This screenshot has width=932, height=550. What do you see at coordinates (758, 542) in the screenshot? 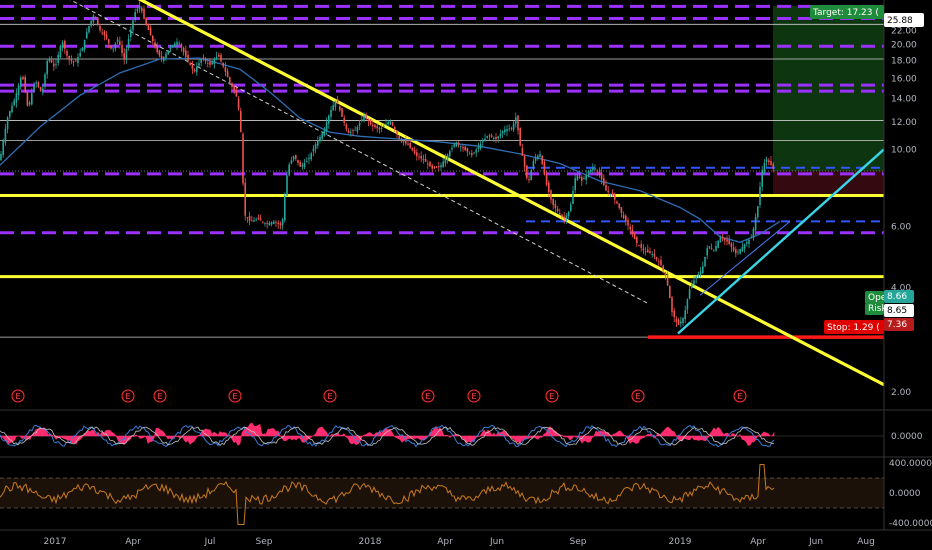
I see `time-tick-label: Apr` at bounding box center [758, 542].